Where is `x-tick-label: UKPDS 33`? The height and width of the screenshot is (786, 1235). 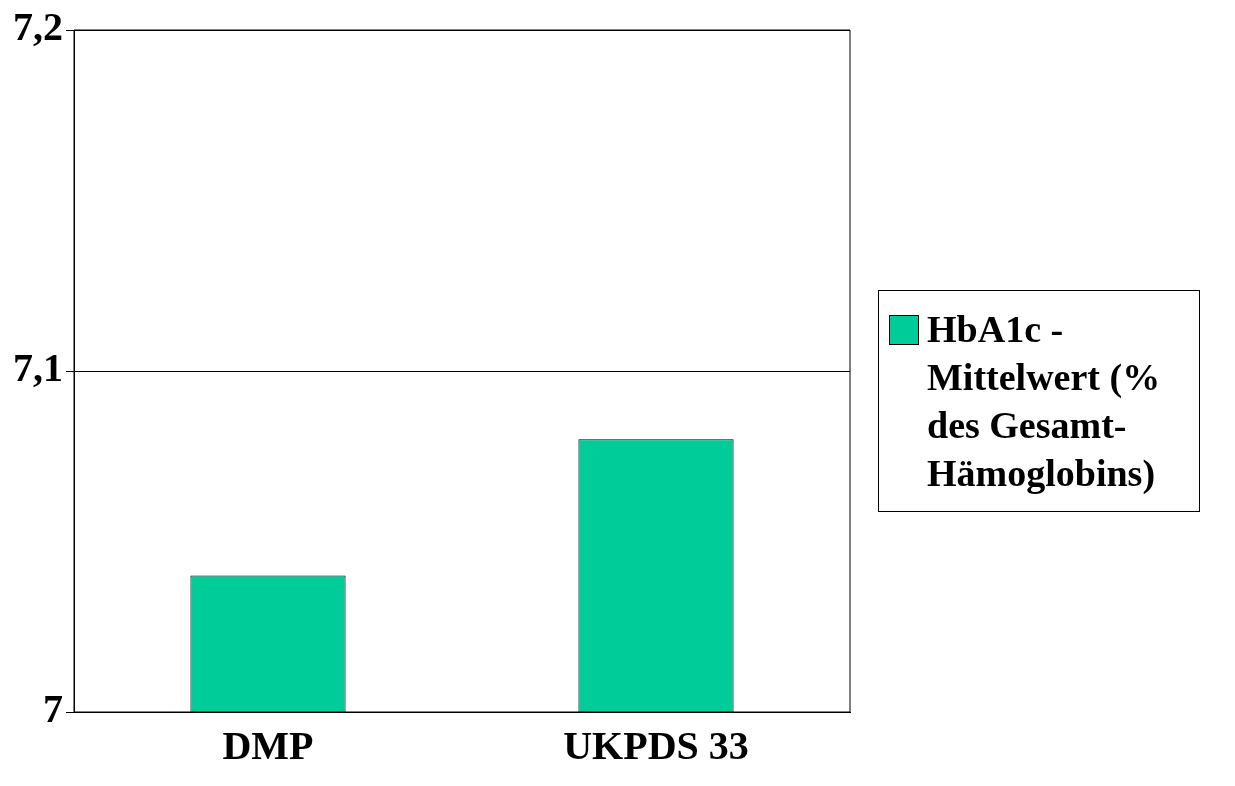
x-tick-label: UKPDS 33 is located at coordinates (656, 746).